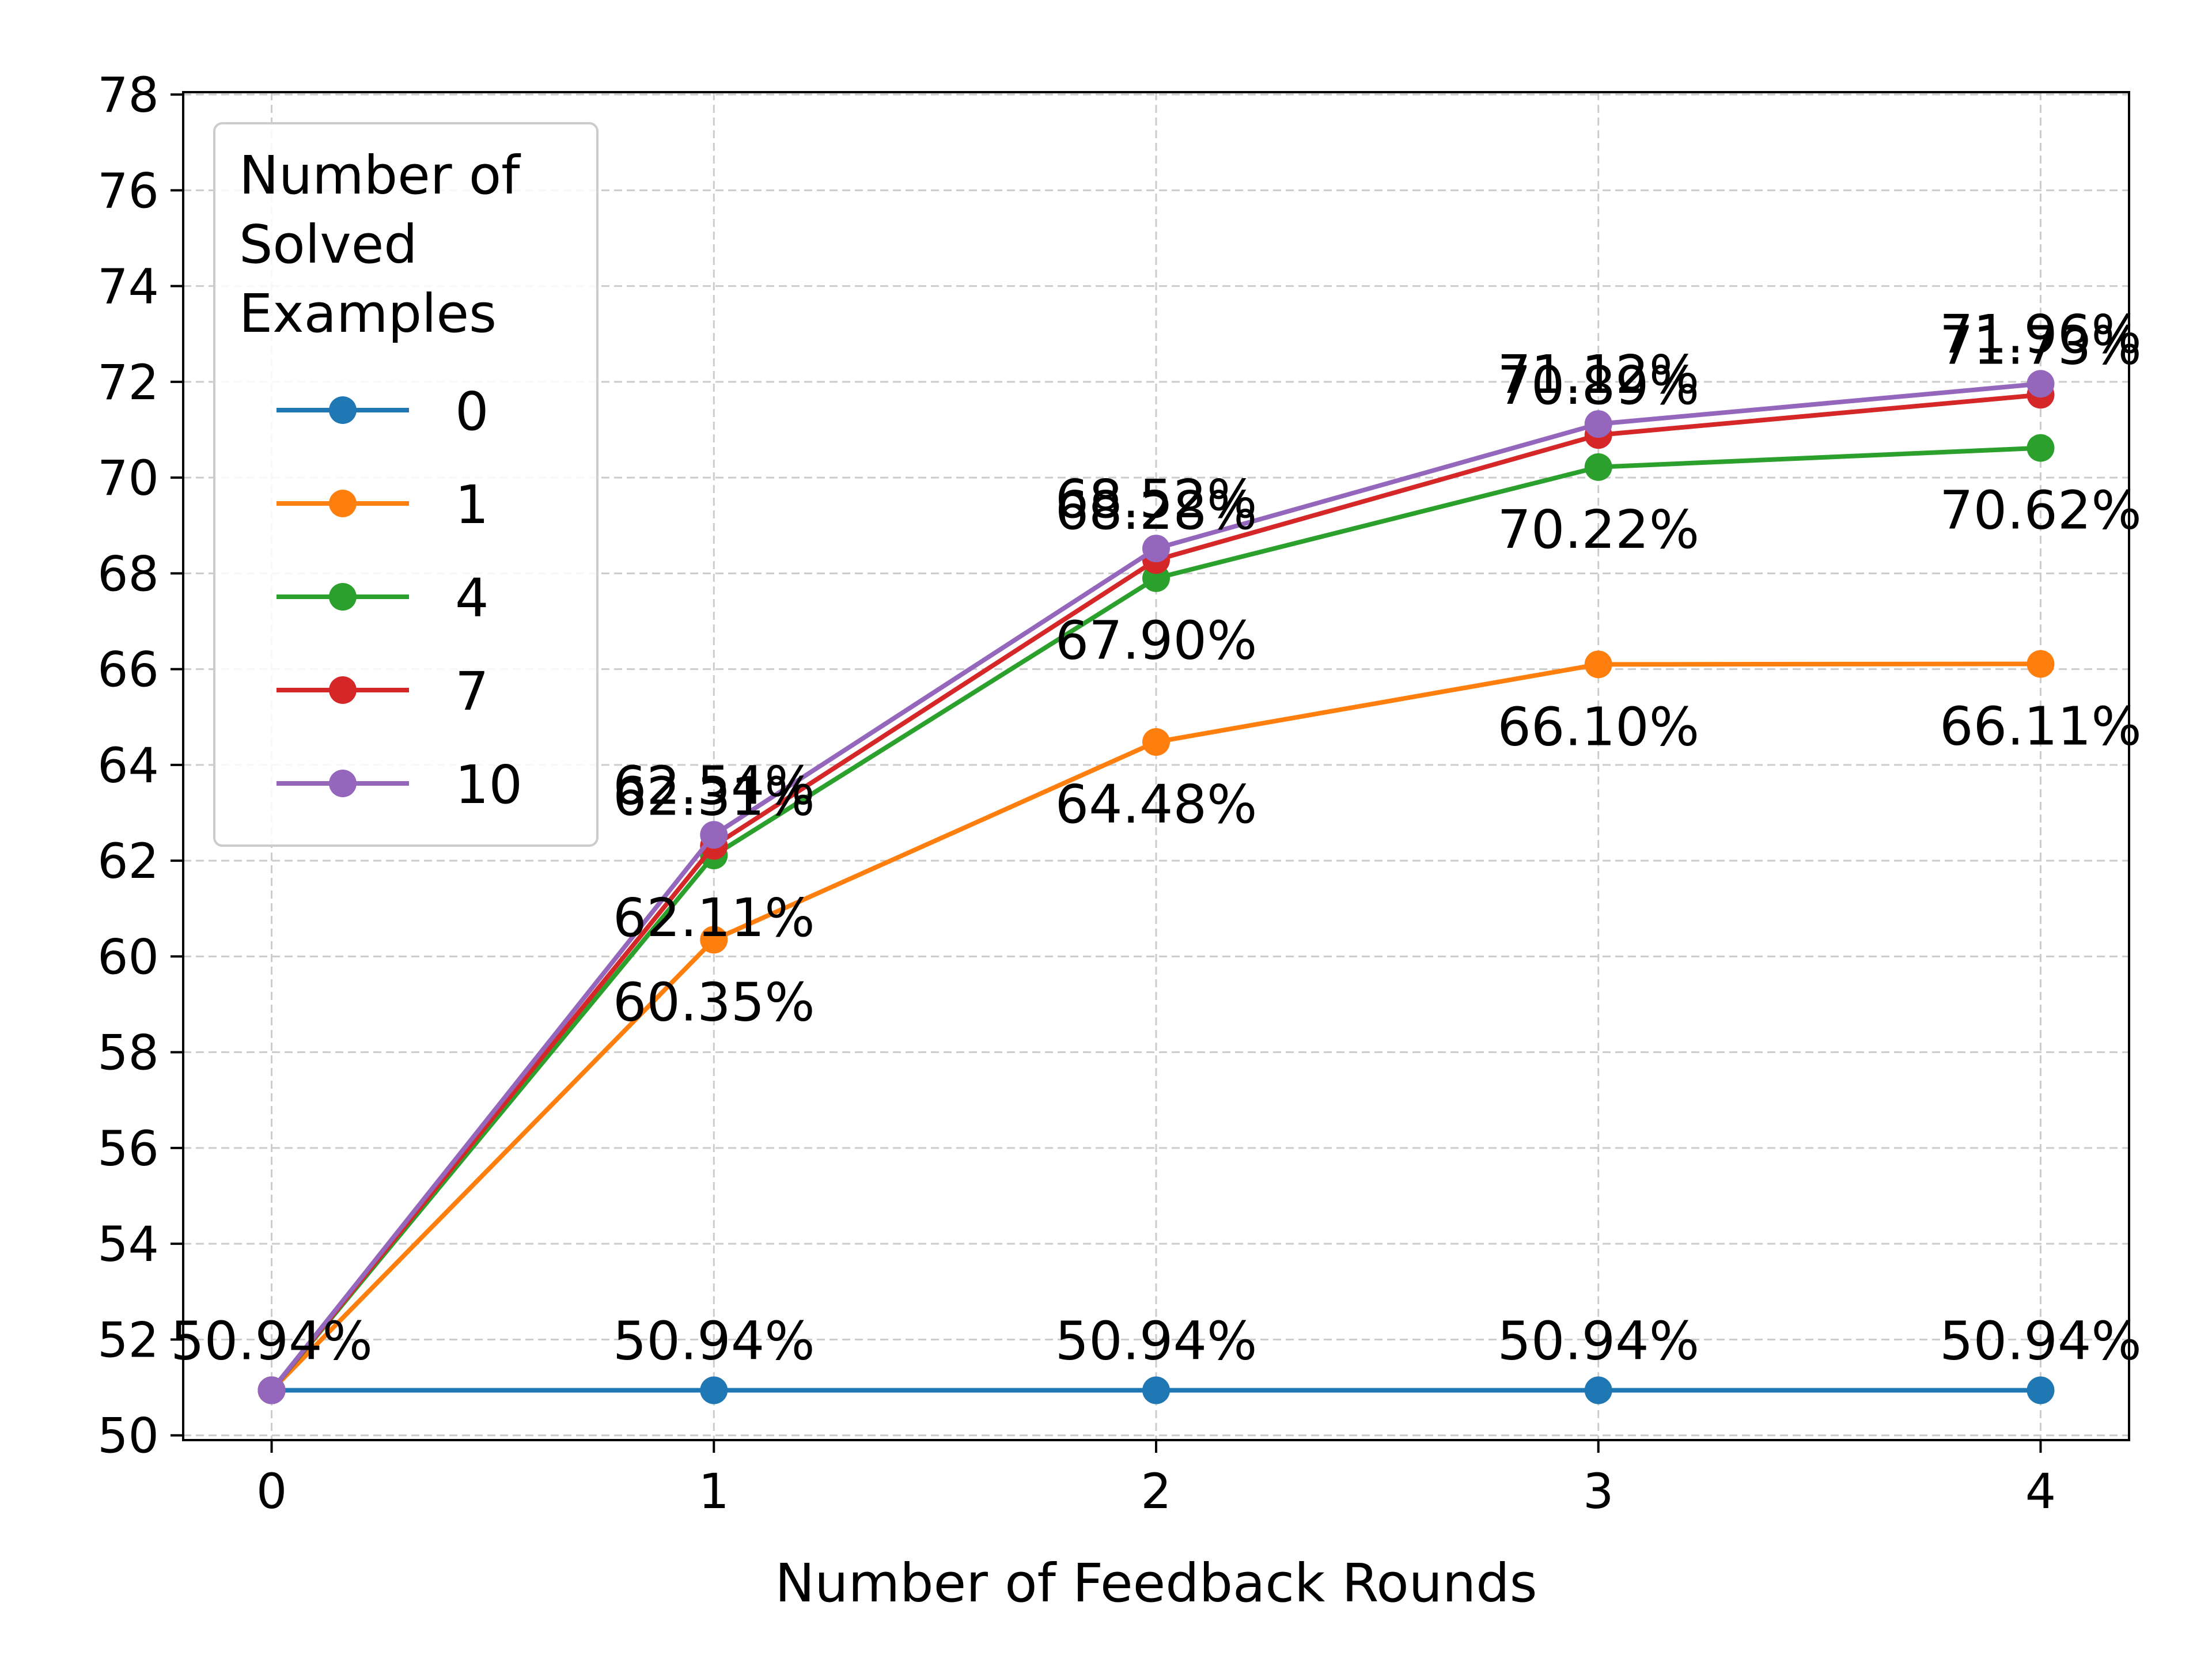 Image resolution: width=2212 pixels, height=1659 pixels. What do you see at coordinates (1598, 1491) in the screenshot?
I see `x-tick-label: 3` at bounding box center [1598, 1491].